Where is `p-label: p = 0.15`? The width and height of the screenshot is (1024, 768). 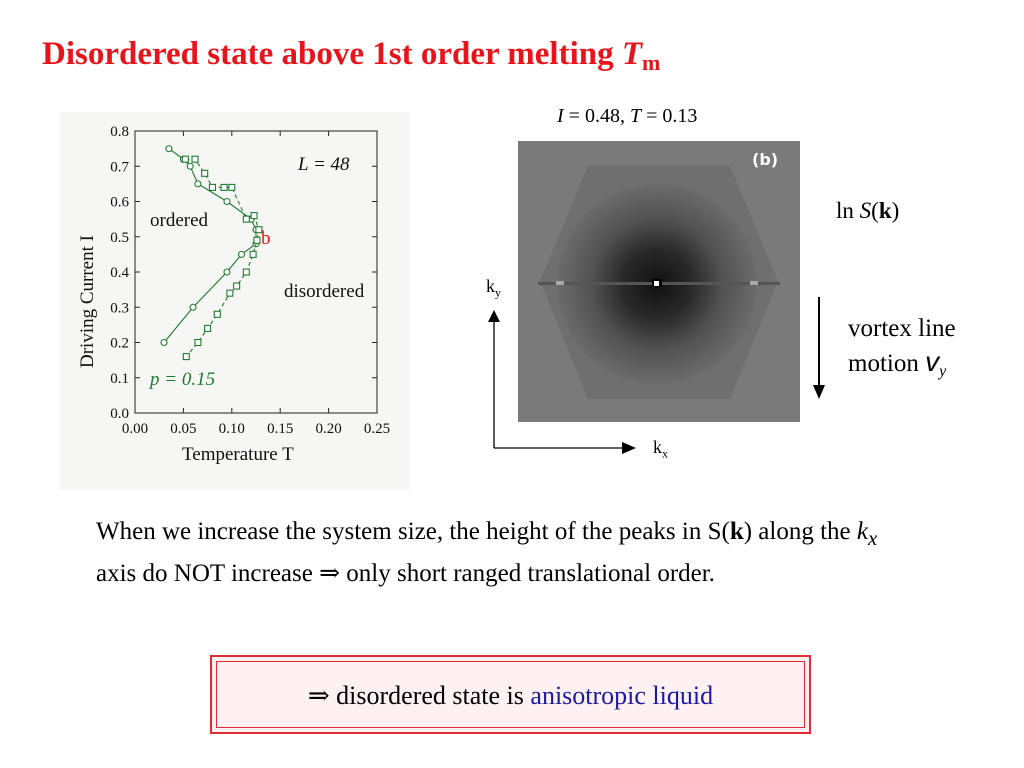
p-label: p = 0.15 is located at coordinates (181, 379).